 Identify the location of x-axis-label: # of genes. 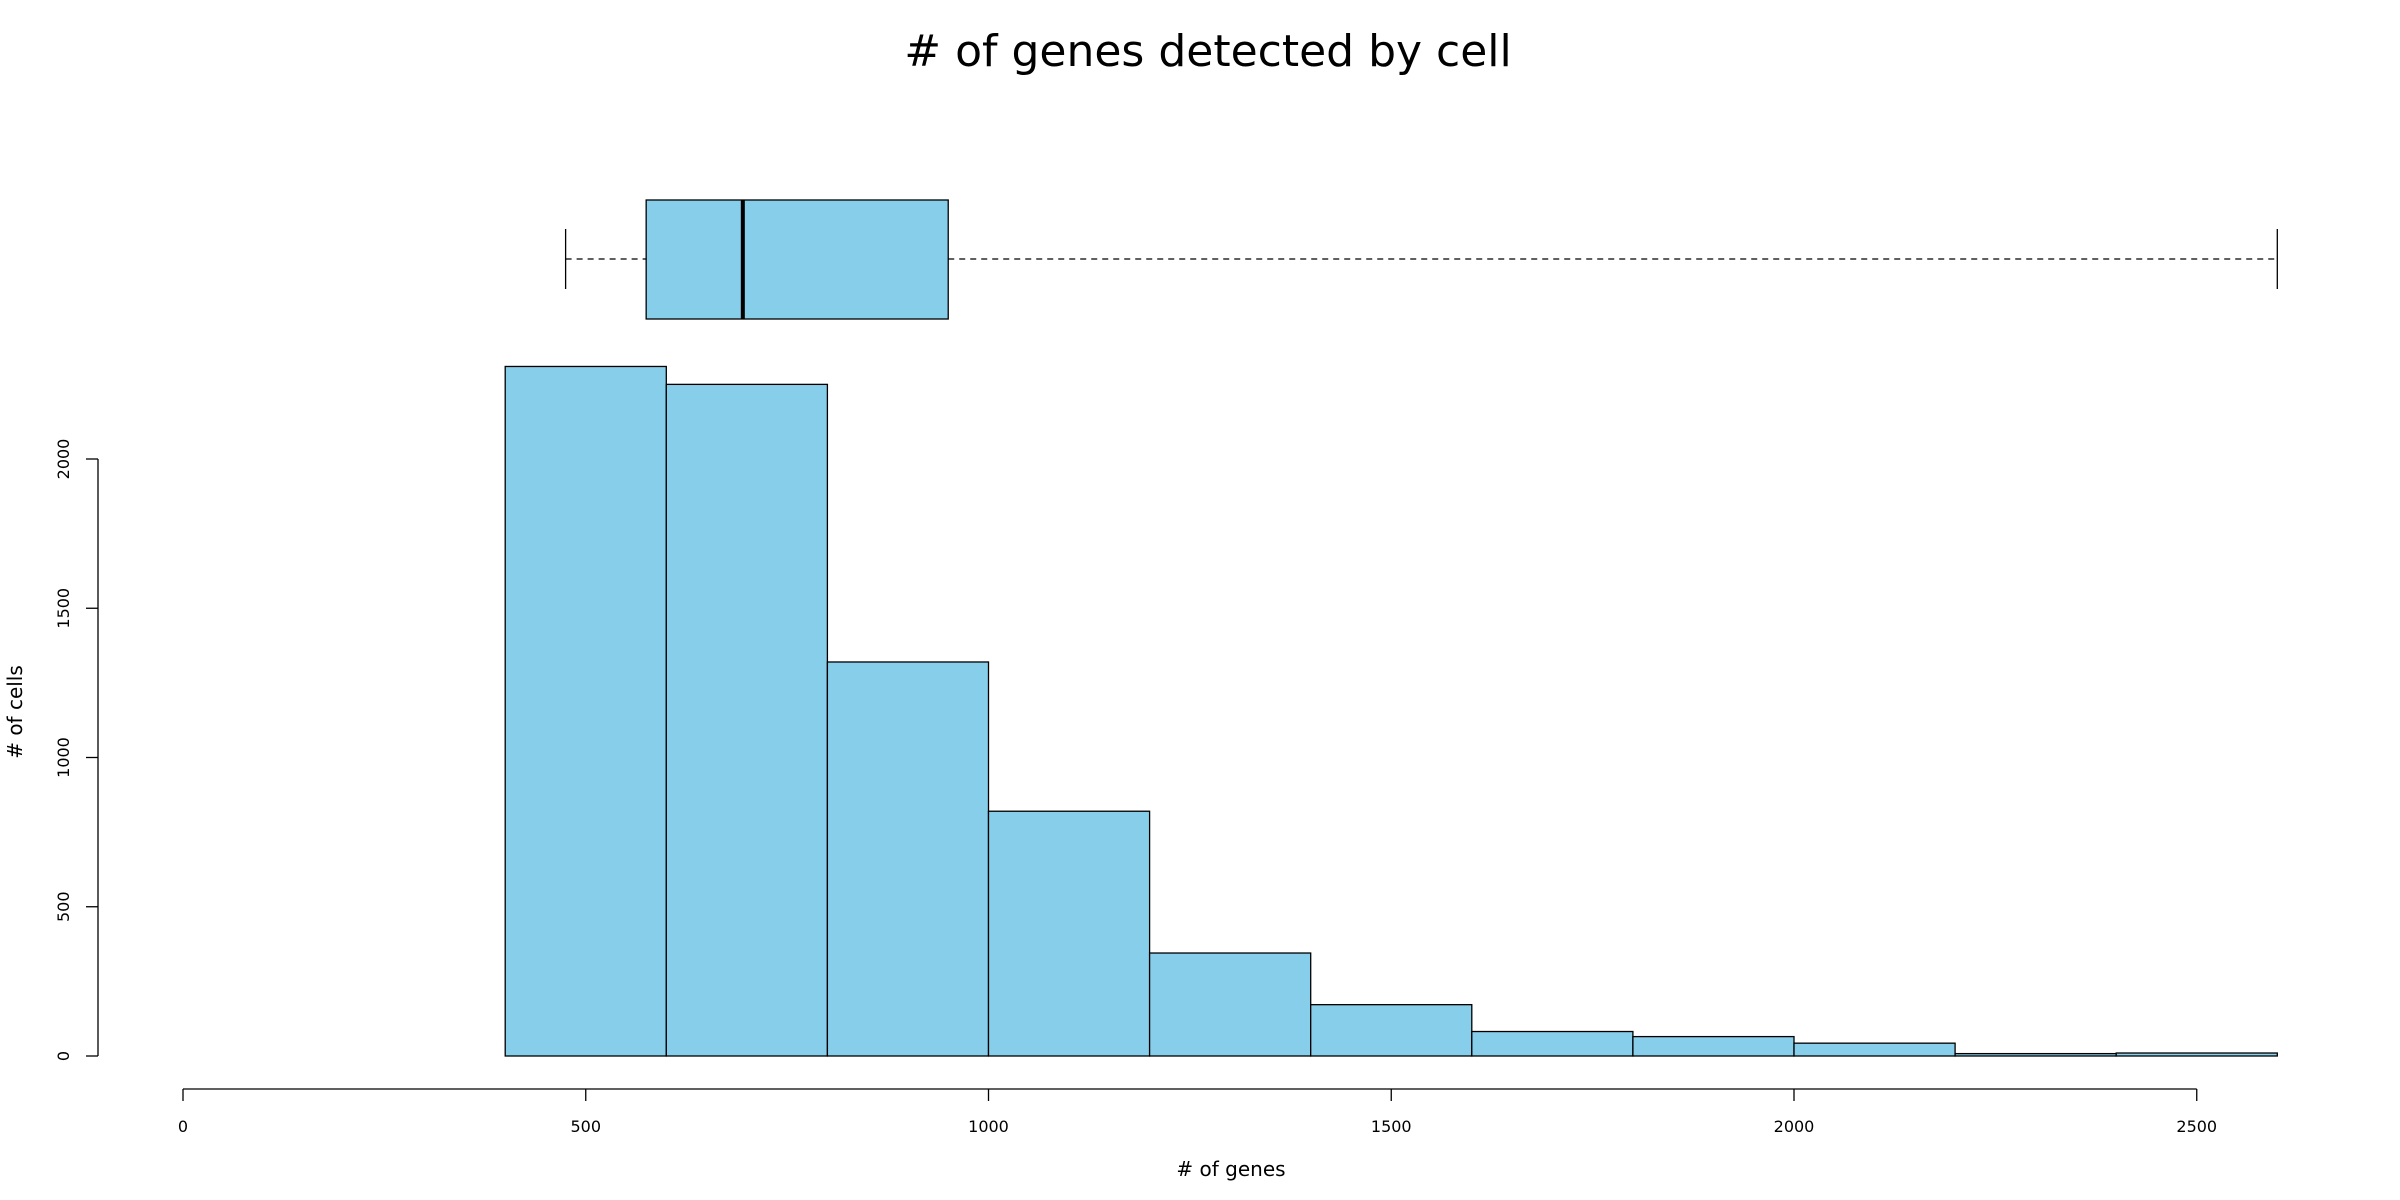
(1230, 1169).